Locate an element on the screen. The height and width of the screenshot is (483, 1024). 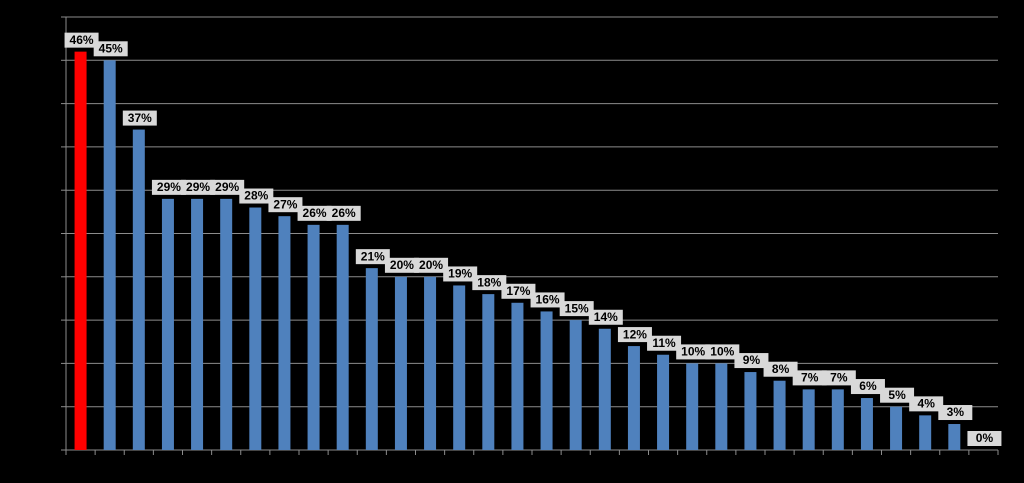
data-label: 11% is located at coordinates (664, 343).